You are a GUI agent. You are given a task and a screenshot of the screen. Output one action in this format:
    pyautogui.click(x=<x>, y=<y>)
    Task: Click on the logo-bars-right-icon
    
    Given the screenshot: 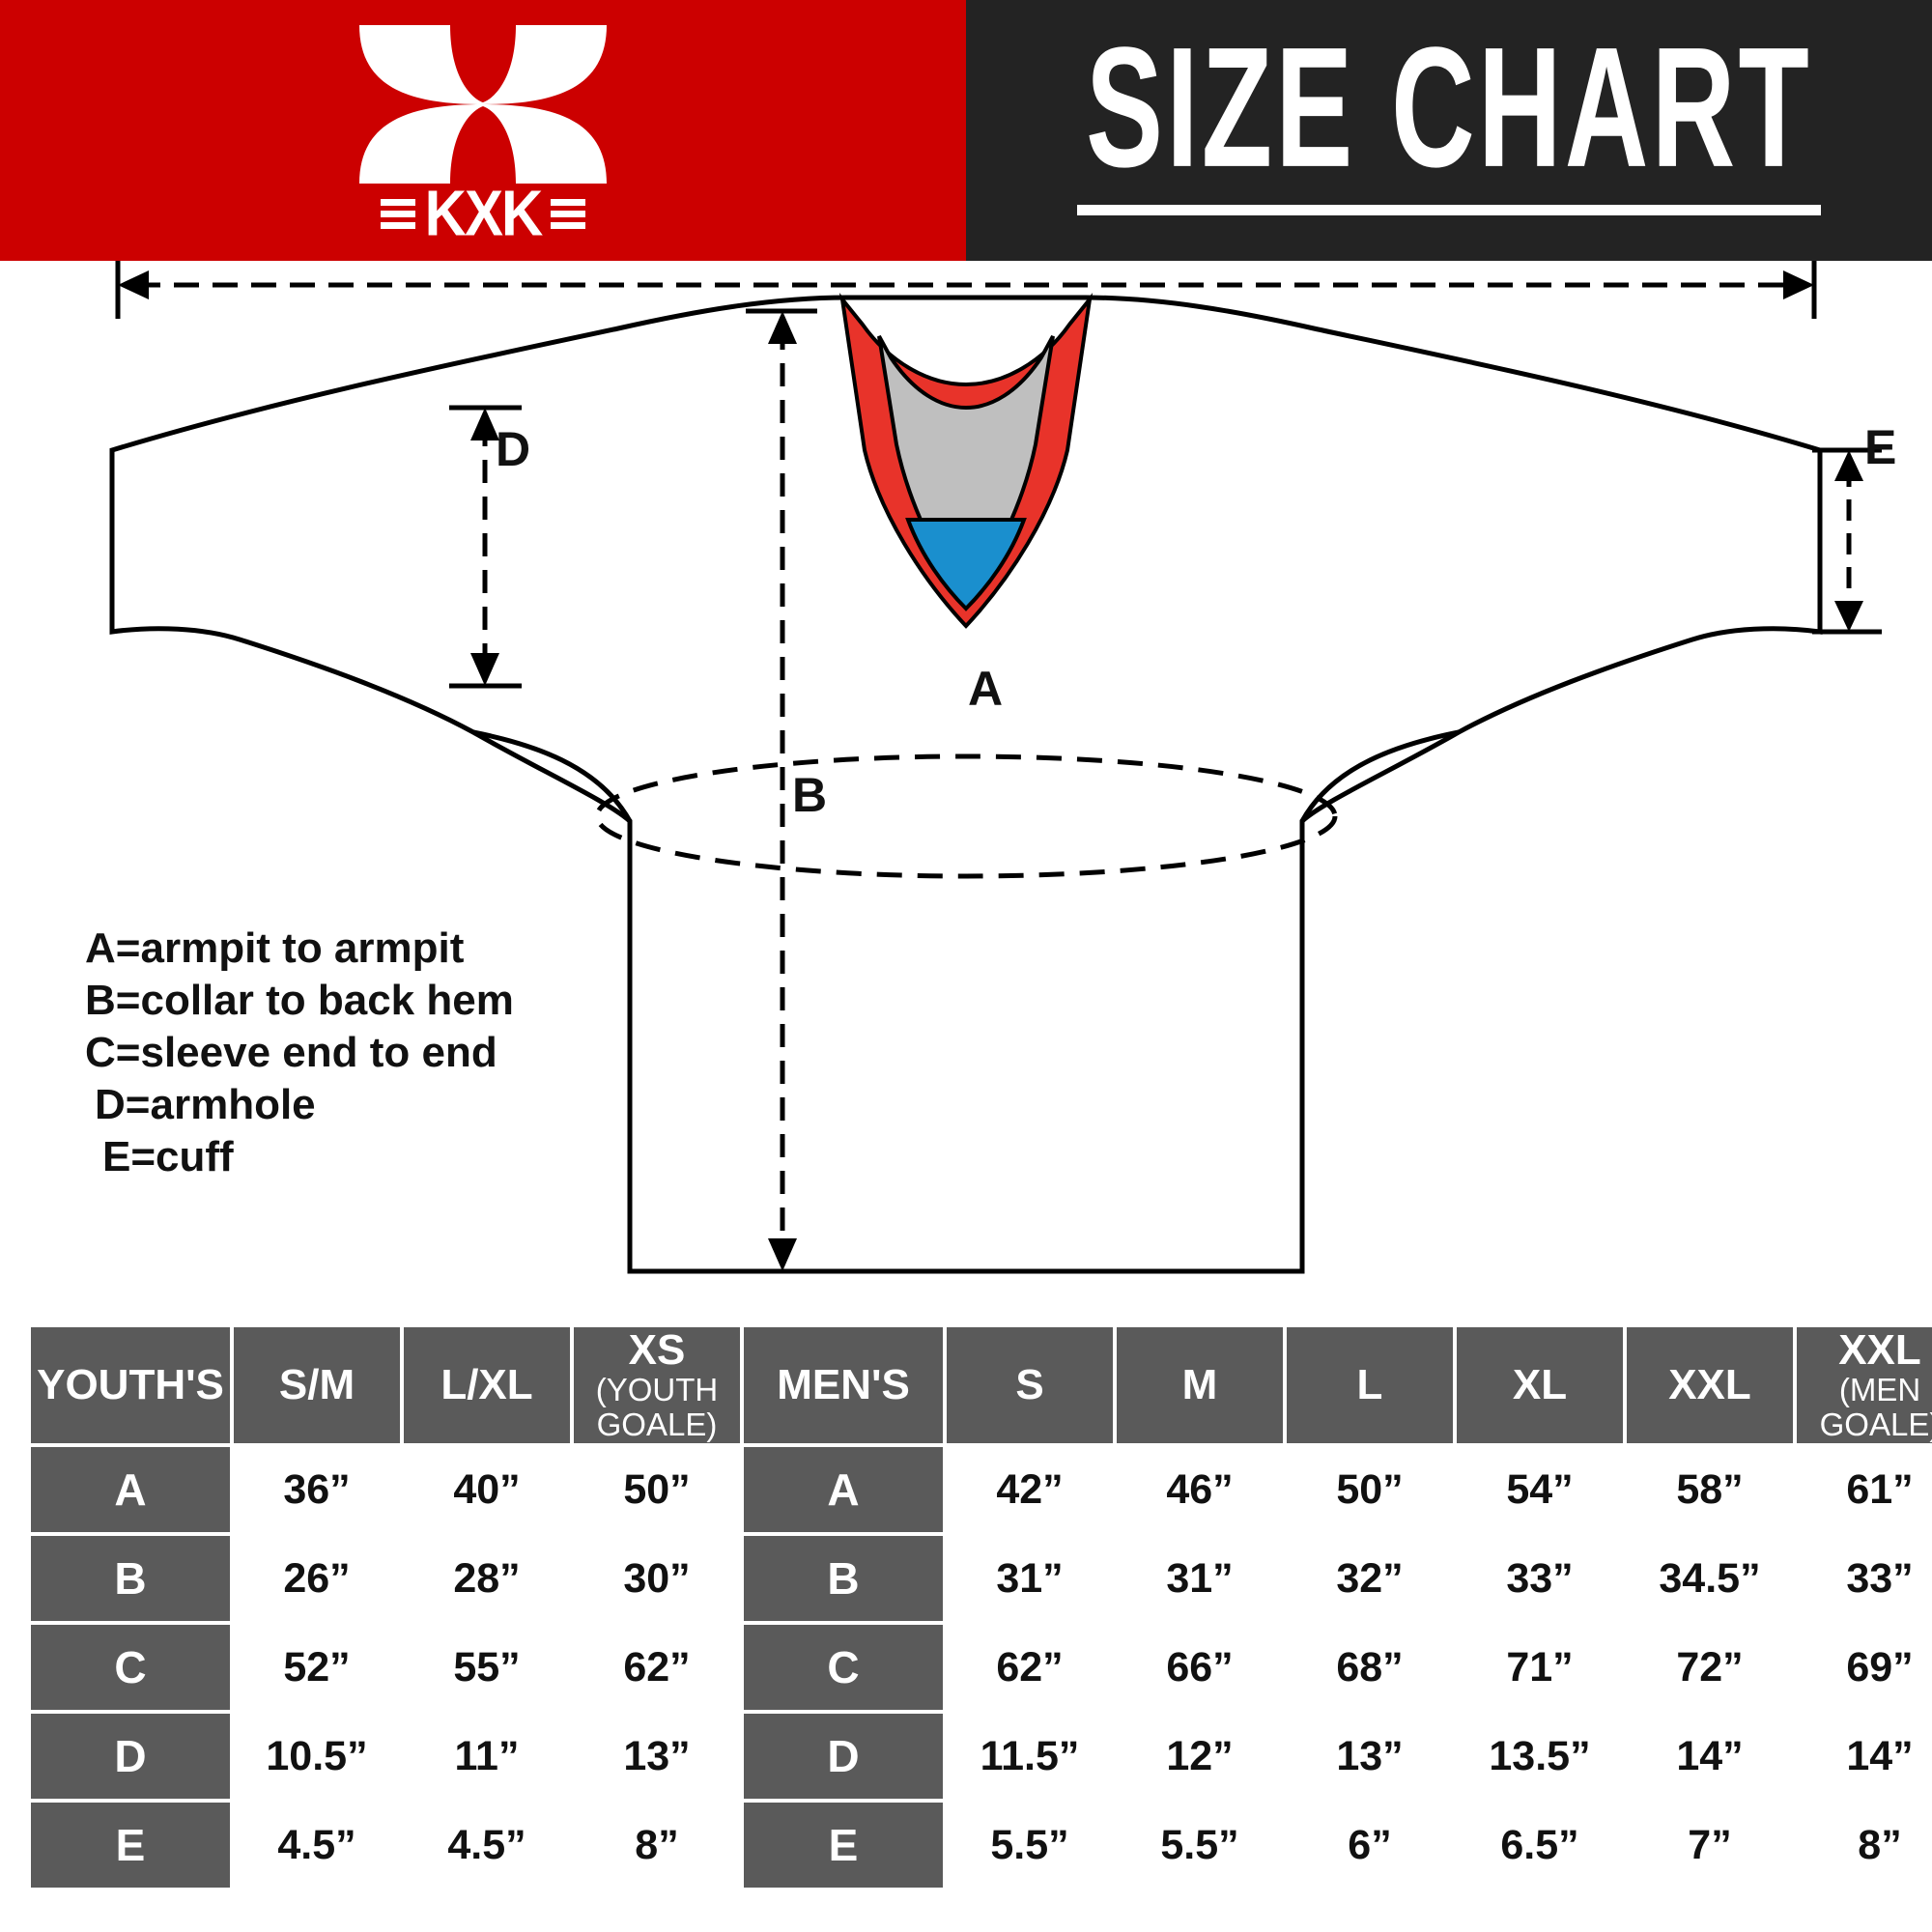 What is the action you would take?
    pyautogui.click(x=568, y=213)
    